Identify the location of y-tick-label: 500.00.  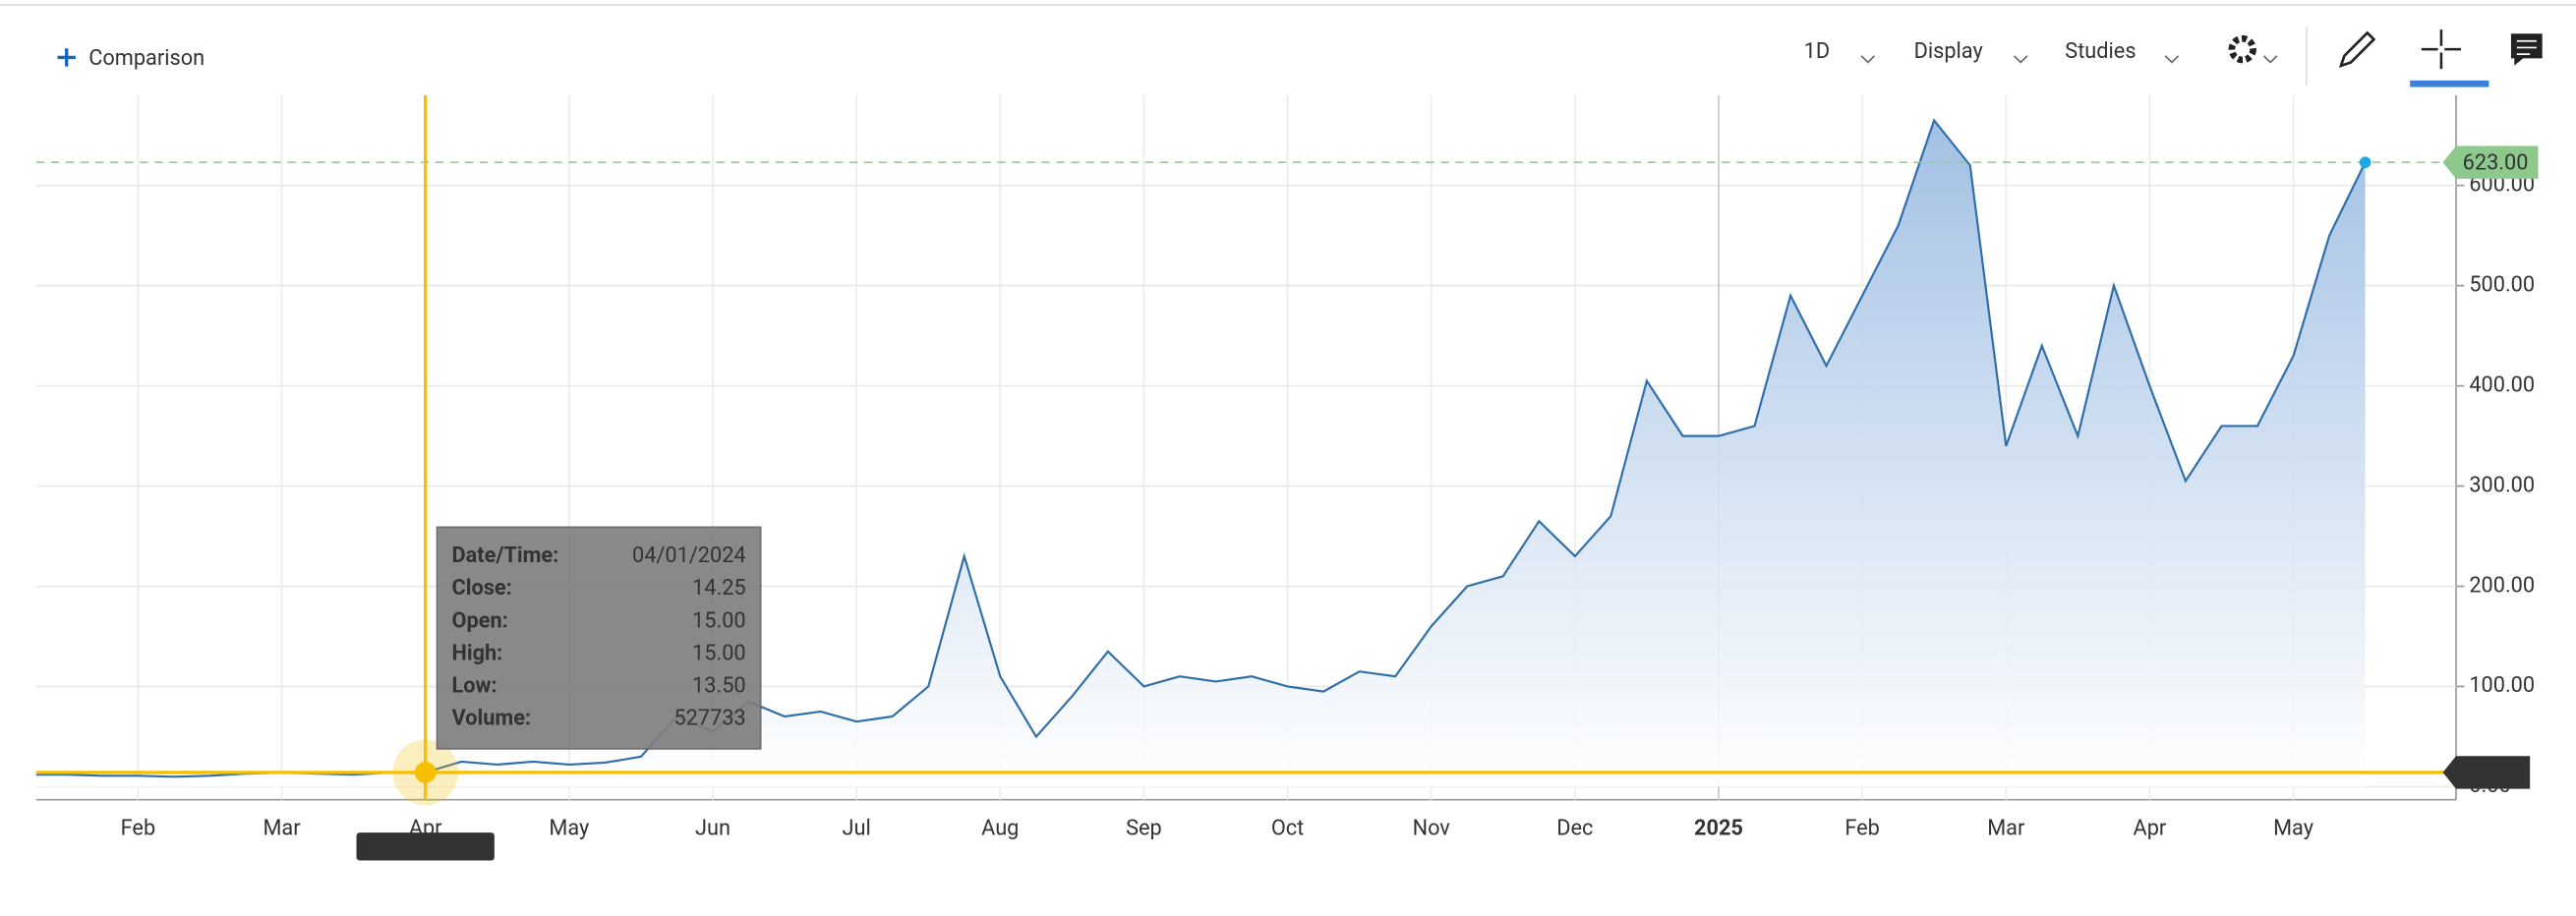
(2502, 284).